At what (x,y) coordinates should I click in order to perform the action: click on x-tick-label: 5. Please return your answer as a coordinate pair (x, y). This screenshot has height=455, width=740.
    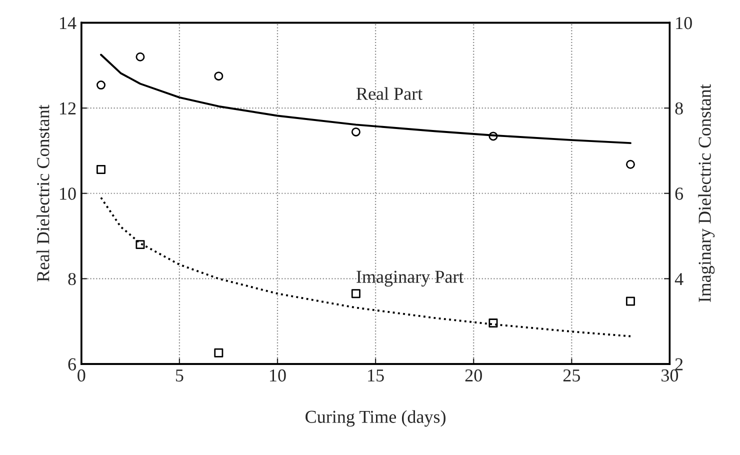
    Looking at the image, I should click on (180, 376).